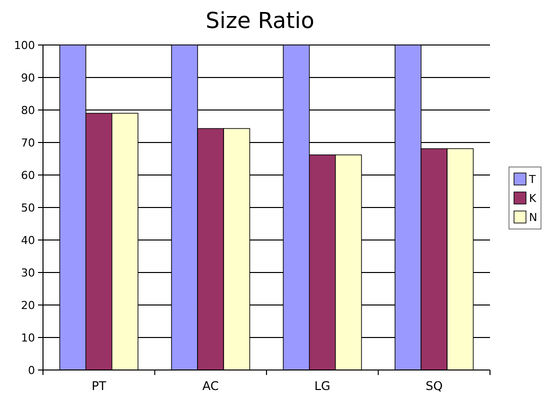  Describe the element at coordinates (28, 240) in the screenshot. I see `y-tick-label: 40` at that location.